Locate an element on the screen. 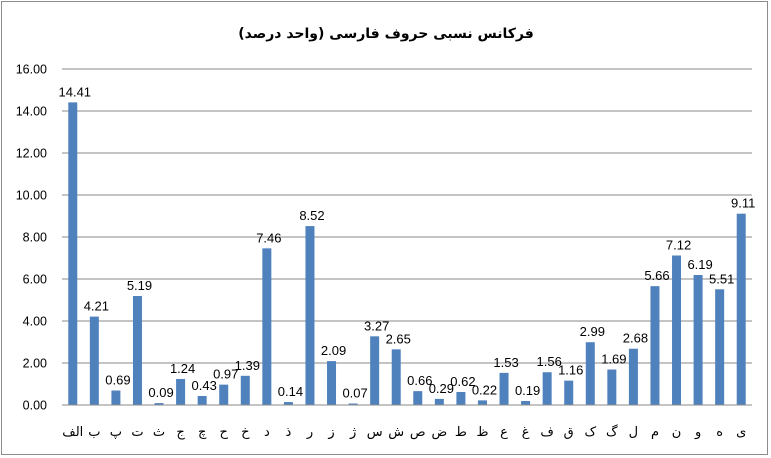  x-tick-label: ق is located at coordinates (569, 432).